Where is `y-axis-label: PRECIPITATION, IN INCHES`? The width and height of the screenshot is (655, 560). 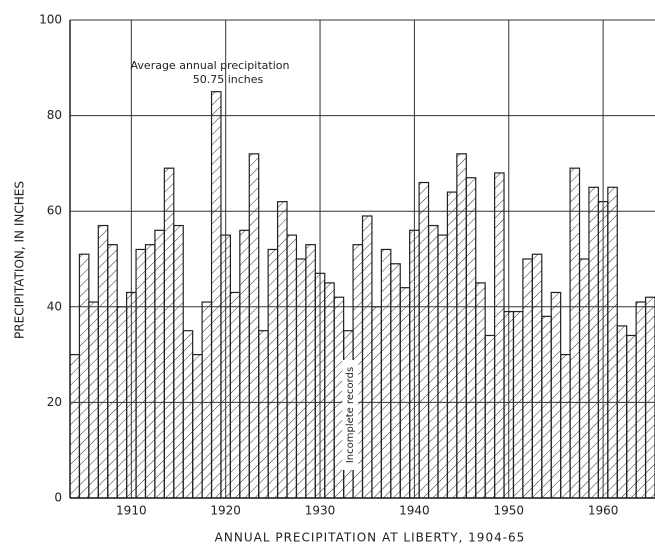 y-axis-label: PRECIPITATION, IN INCHES is located at coordinates (20, 260).